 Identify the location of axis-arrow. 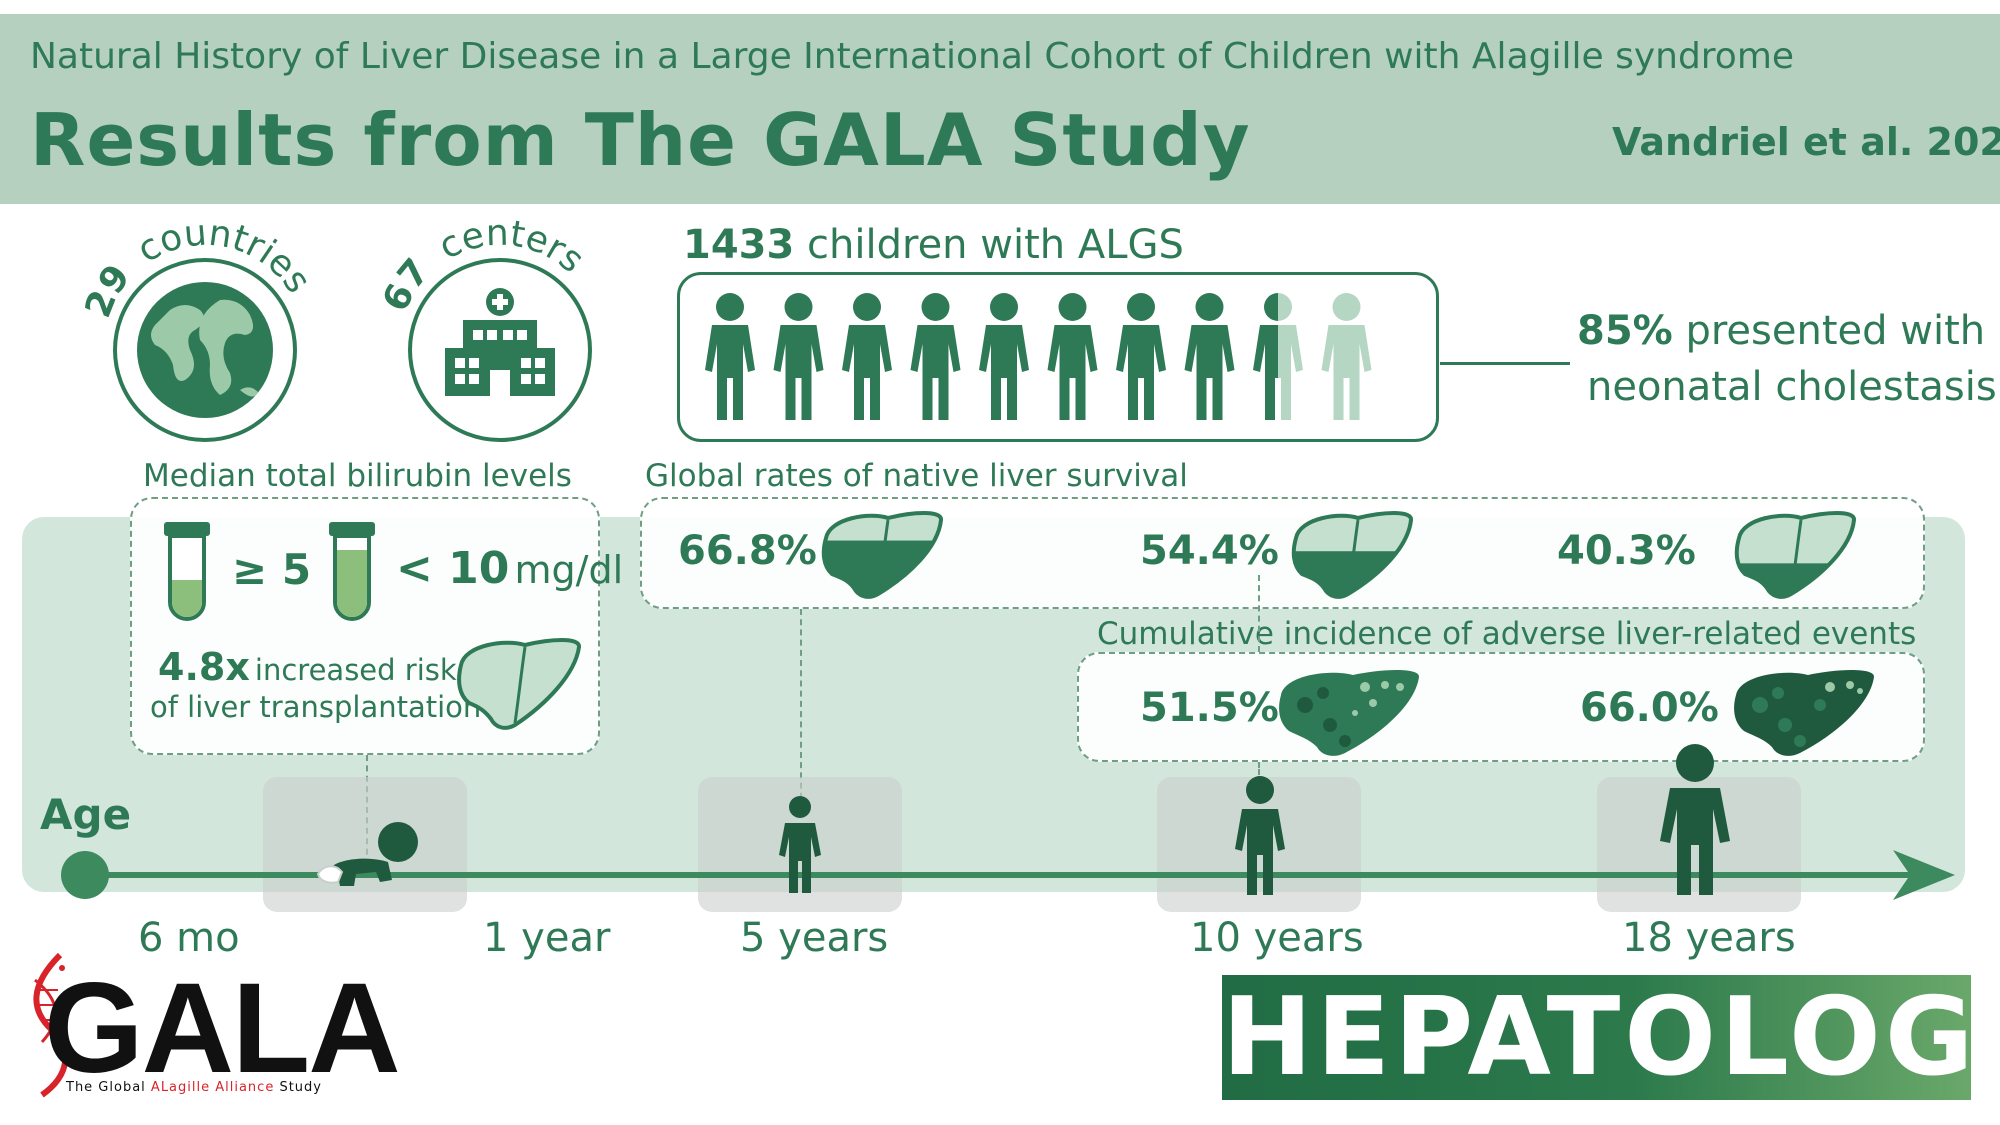
(1924, 875).